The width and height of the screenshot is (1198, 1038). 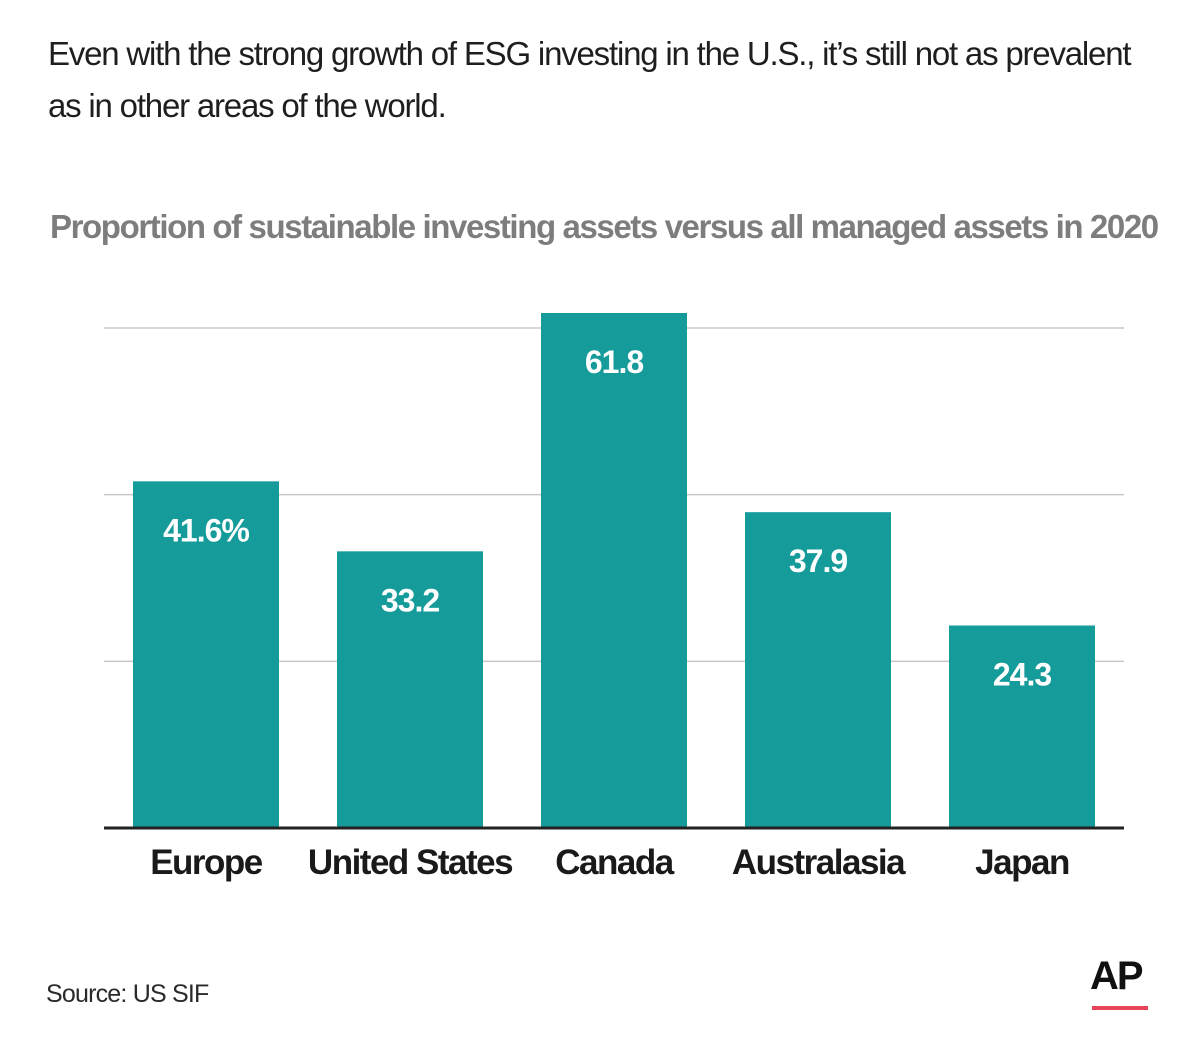 What do you see at coordinates (818, 670) in the screenshot?
I see `bar-australasia` at bounding box center [818, 670].